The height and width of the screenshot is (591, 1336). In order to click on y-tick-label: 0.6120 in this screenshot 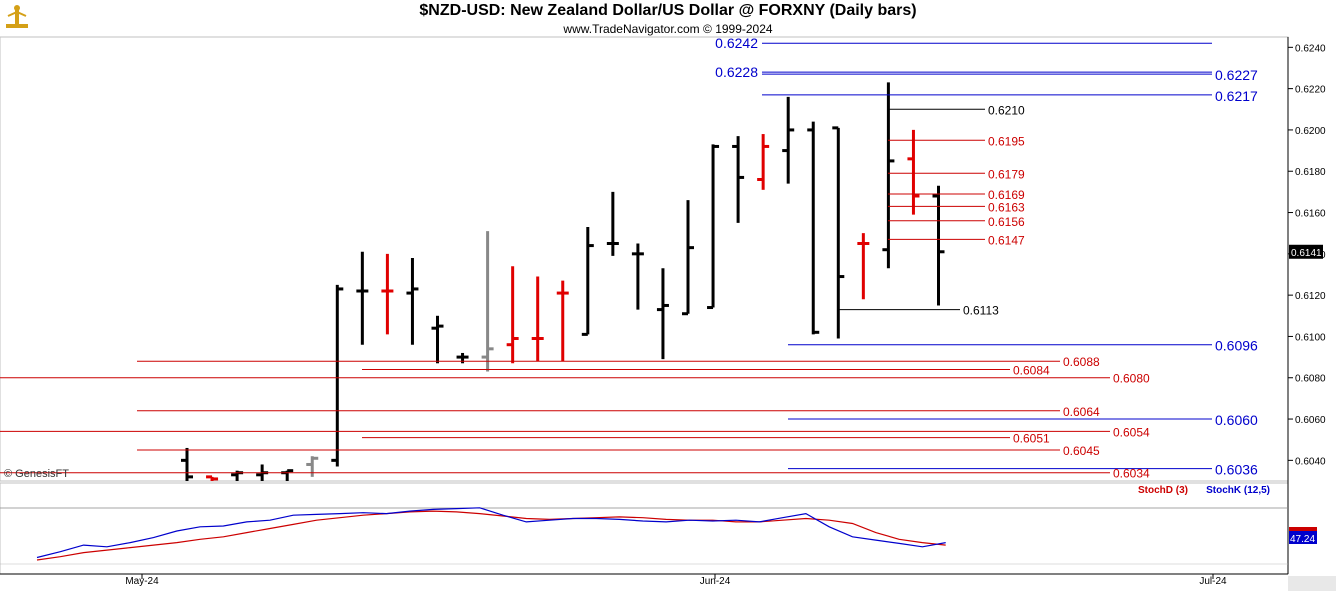, I will do `click(1310, 296)`.